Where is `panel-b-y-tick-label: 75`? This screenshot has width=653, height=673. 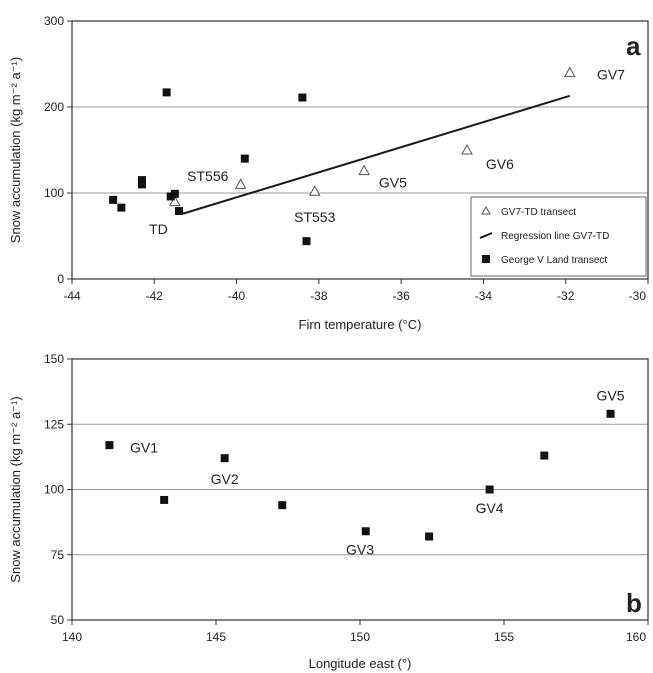
panel-b-y-tick-label: 75 is located at coordinates (58, 555).